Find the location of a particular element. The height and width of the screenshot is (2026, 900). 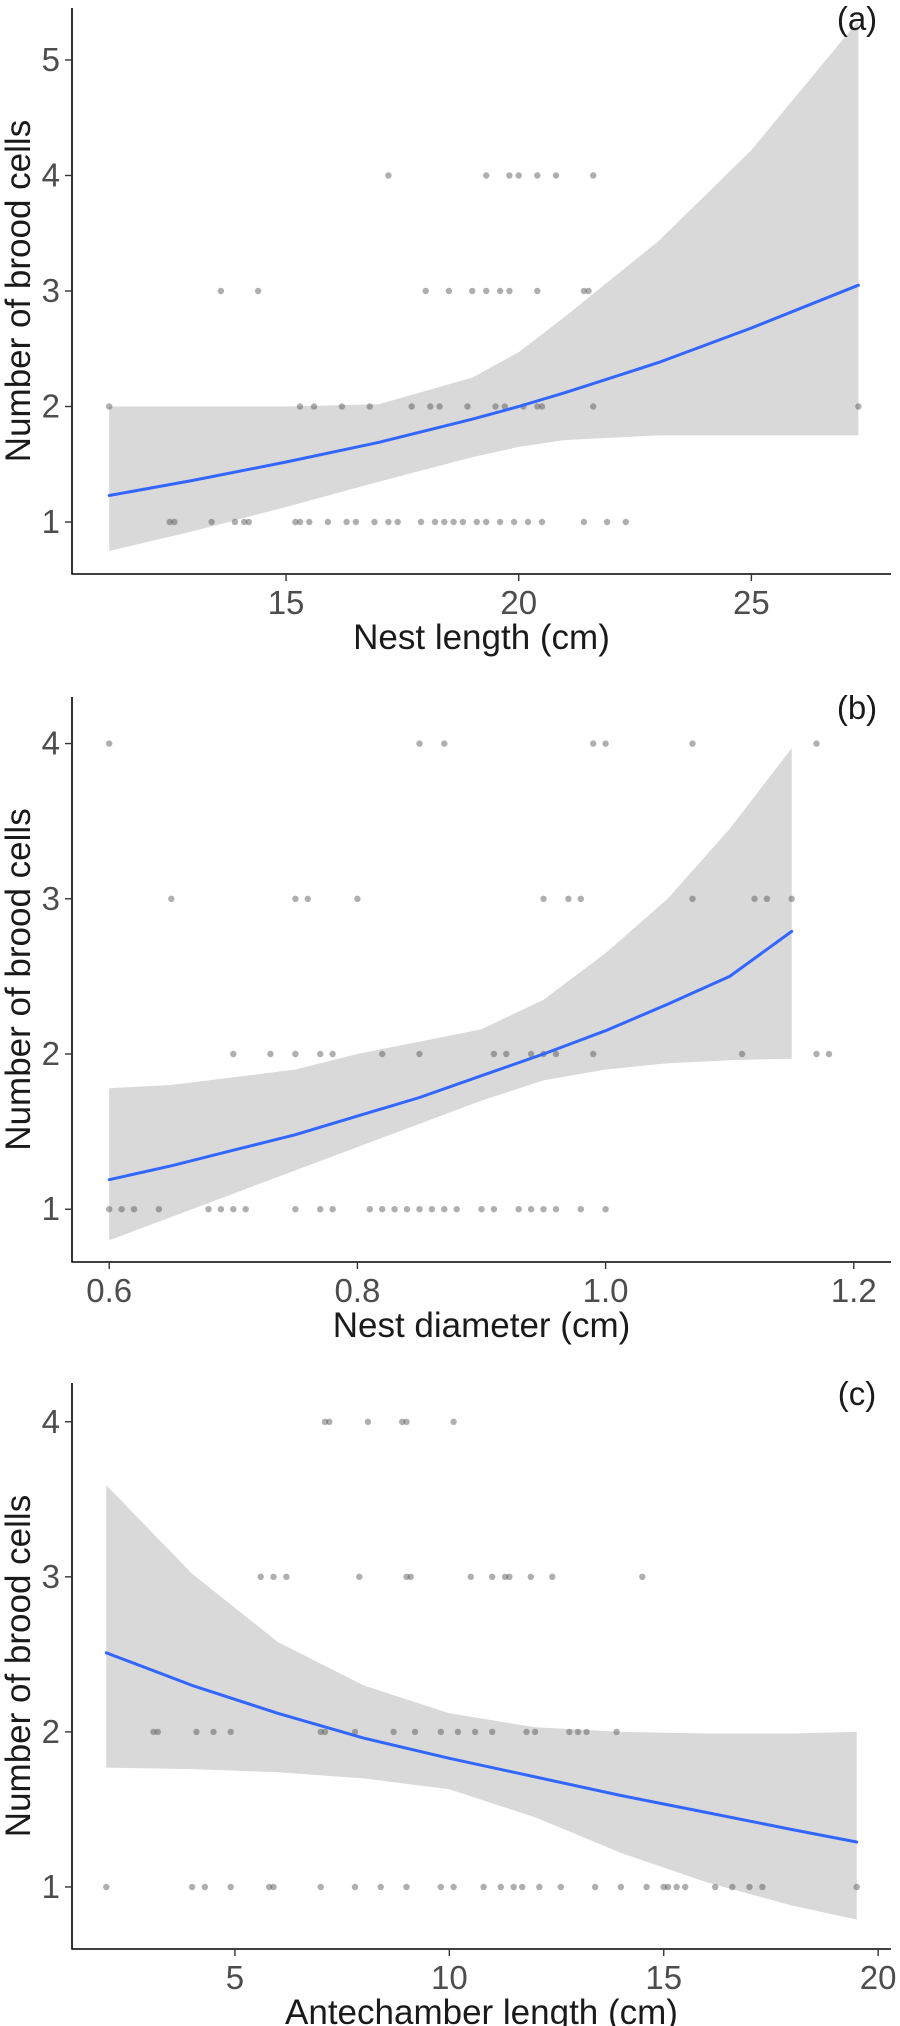

panel-a-xtick-label-2: 25 is located at coordinates (751, 602).